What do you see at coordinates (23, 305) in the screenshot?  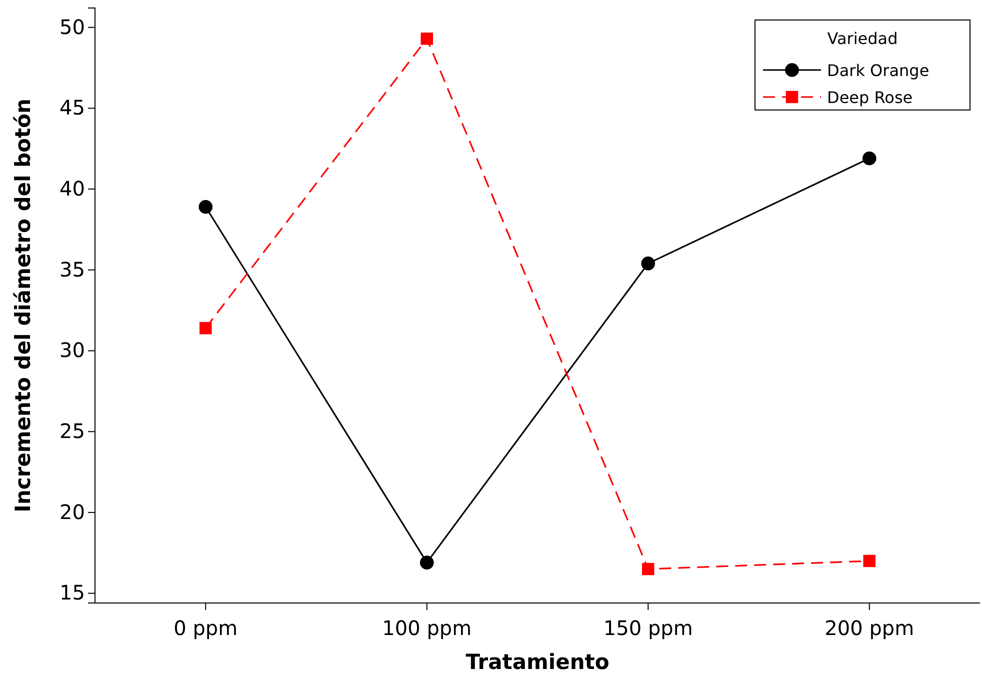 I see `y-axis-title: Incremento del diámetro del botón` at bounding box center [23, 305].